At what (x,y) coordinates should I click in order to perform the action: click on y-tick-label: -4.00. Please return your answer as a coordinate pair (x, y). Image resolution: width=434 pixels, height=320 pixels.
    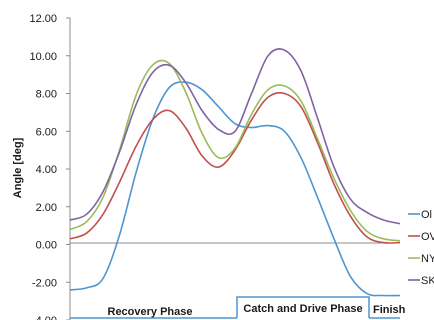
    Looking at the image, I should click on (44, 317).